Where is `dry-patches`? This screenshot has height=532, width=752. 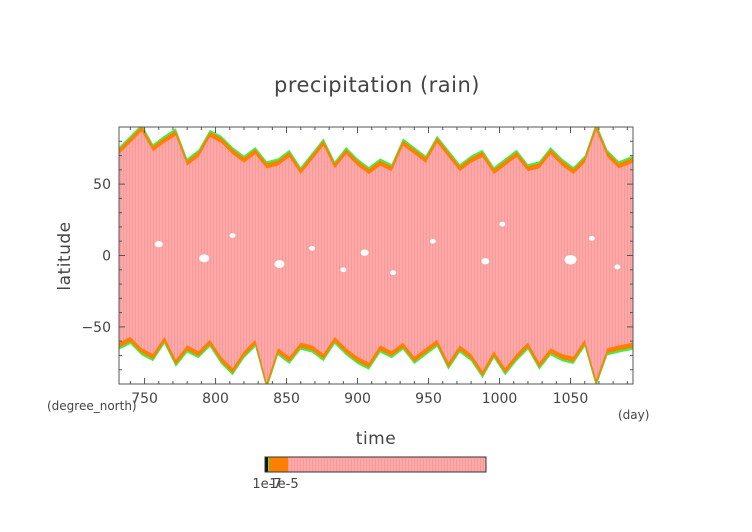 dry-patches is located at coordinates (387, 248).